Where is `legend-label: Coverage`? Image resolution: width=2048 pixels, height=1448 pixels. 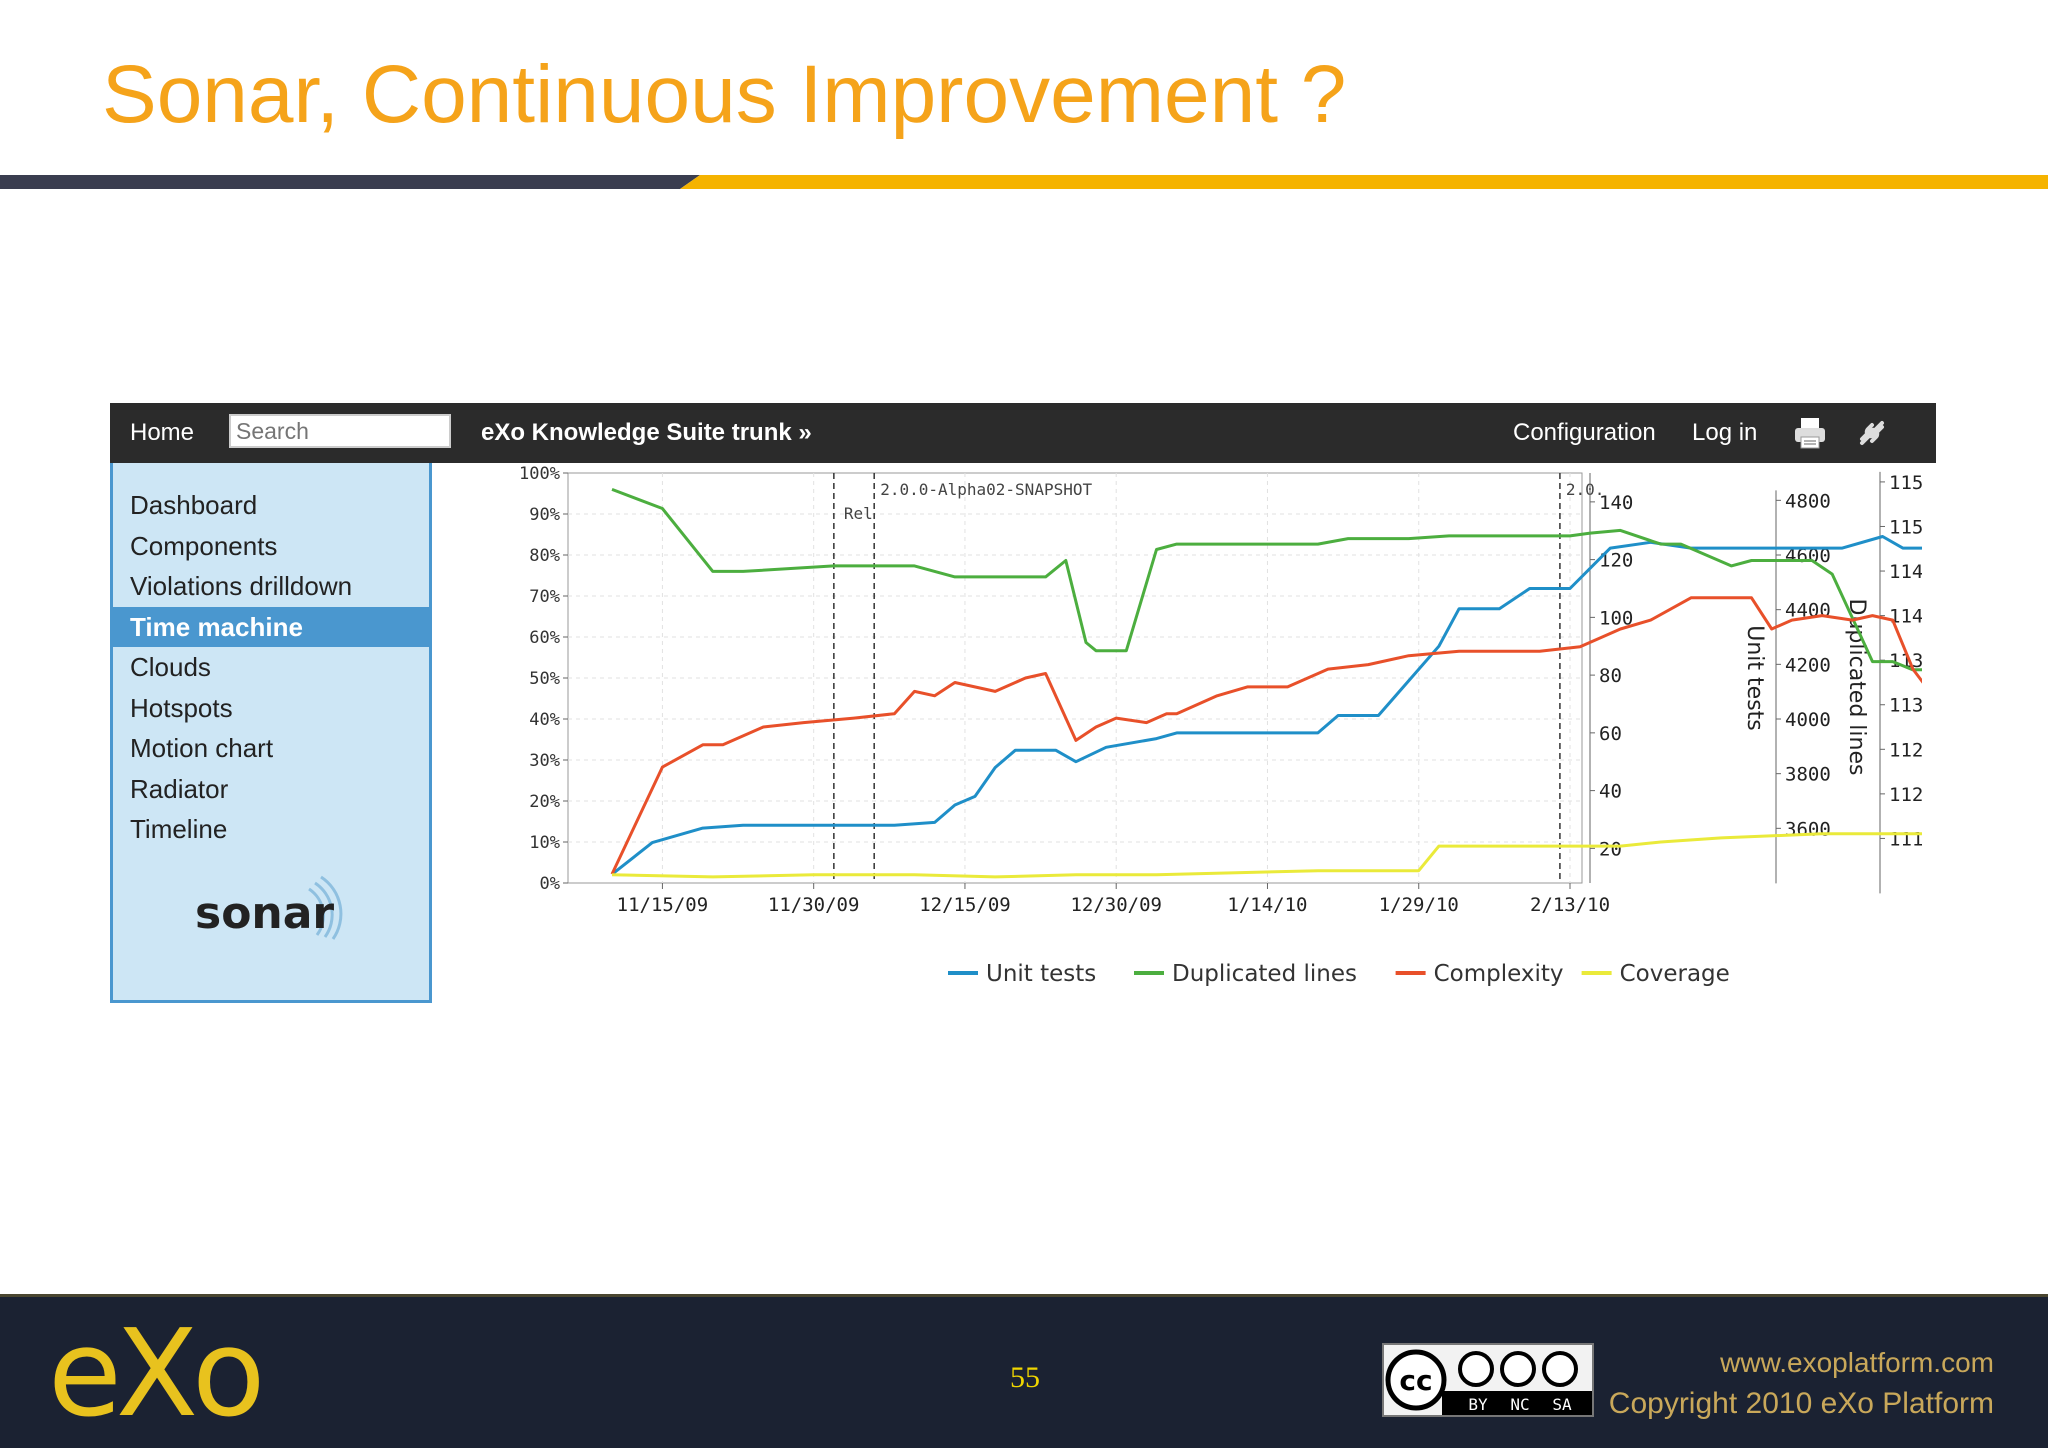
legend-label: Coverage is located at coordinates (1675, 974).